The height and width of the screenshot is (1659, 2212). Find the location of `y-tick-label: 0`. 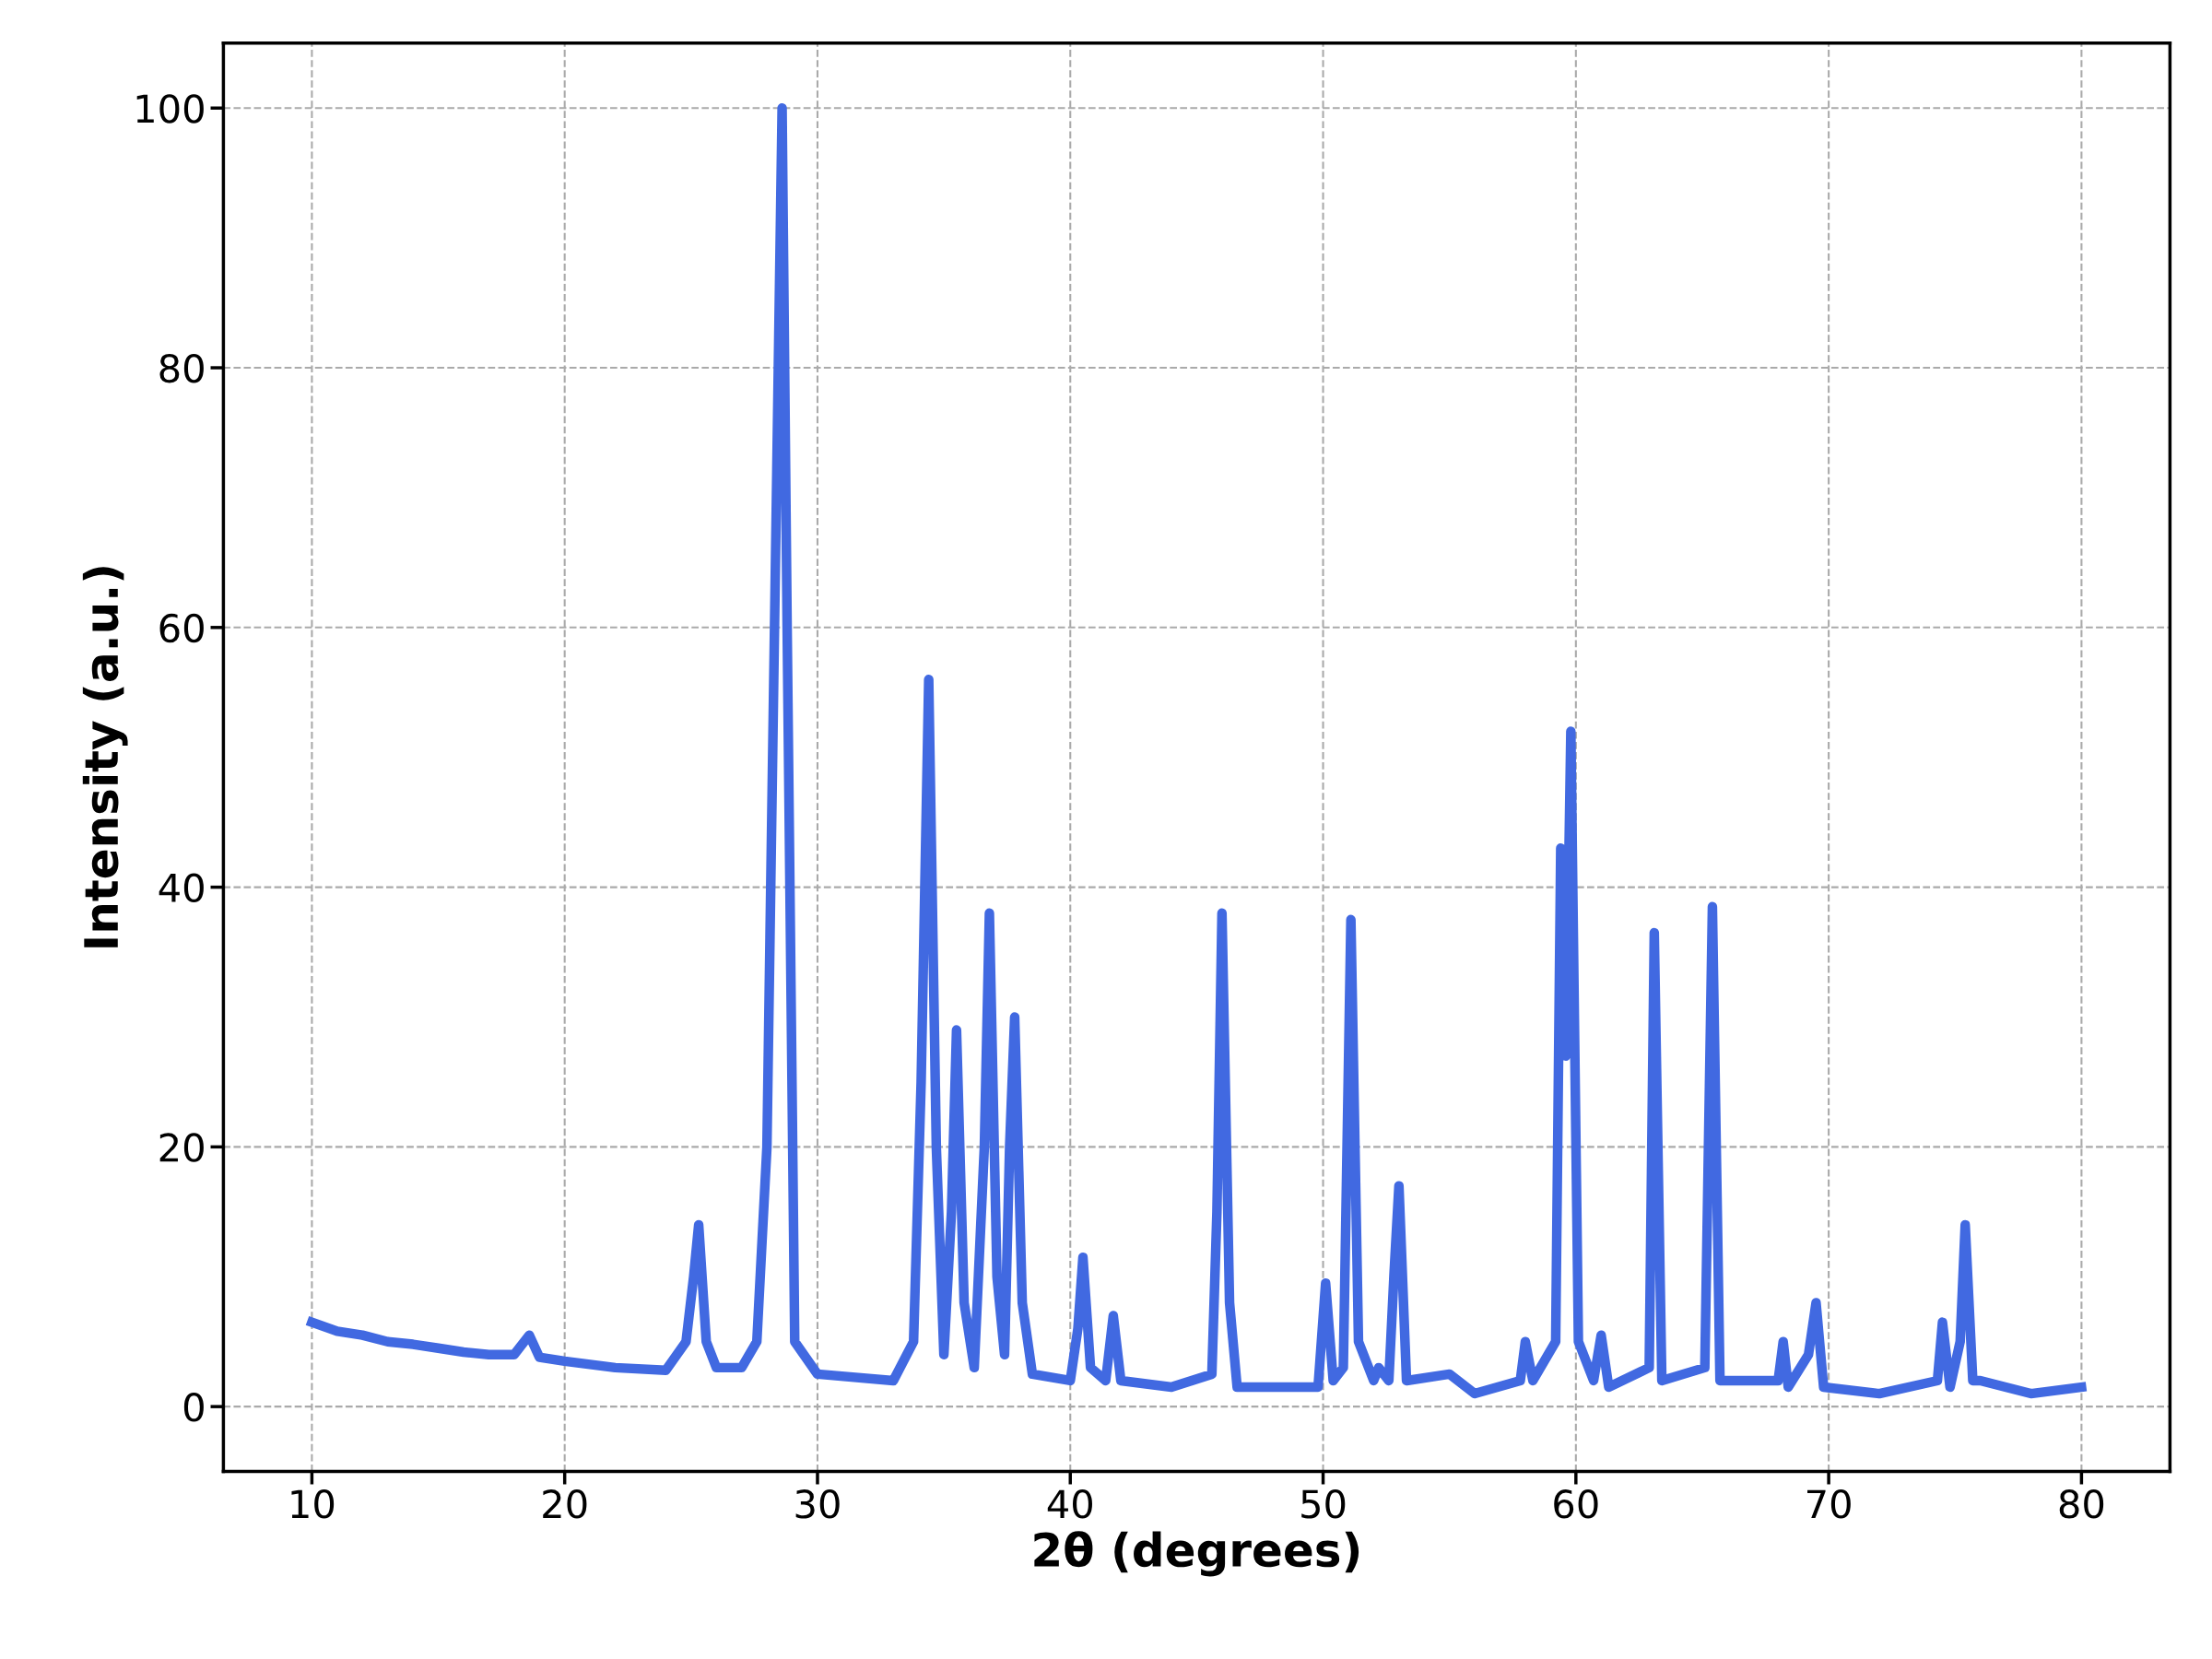

y-tick-label: 0 is located at coordinates (193, 1407).